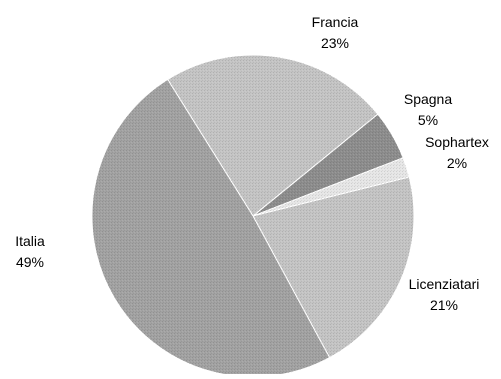 This screenshot has width=501, height=379. What do you see at coordinates (457, 163) in the screenshot?
I see `slice-value-sophartex: 2%` at bounding box center [457, 163].